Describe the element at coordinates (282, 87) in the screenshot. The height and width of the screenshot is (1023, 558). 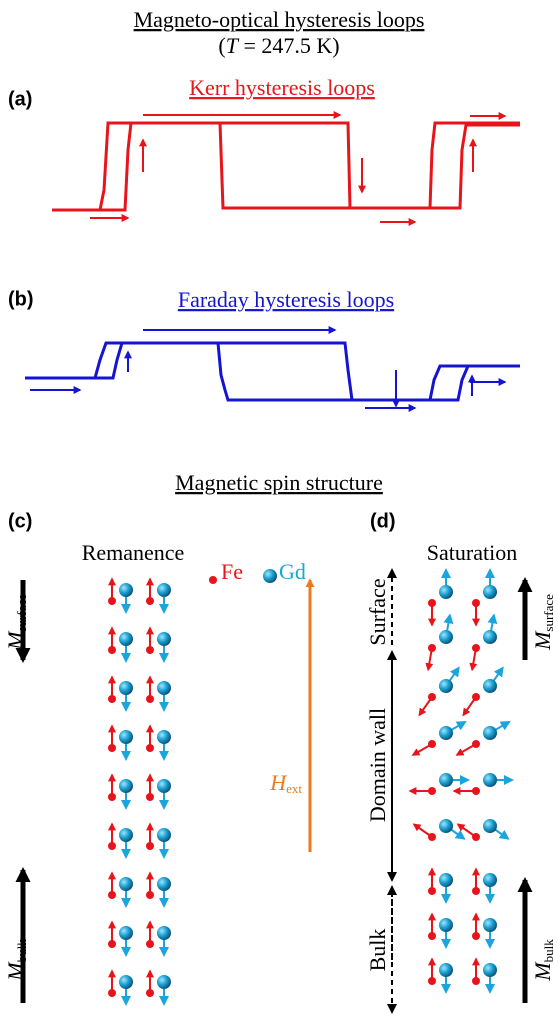
I see `panel-title: Kerr hysteresis loops` at that location.